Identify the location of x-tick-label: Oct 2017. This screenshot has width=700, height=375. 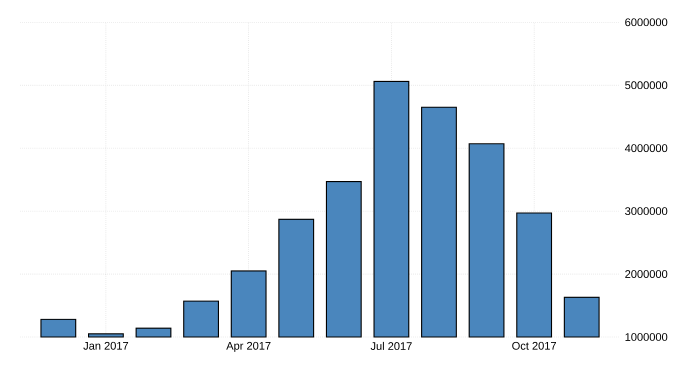
(534, 346).